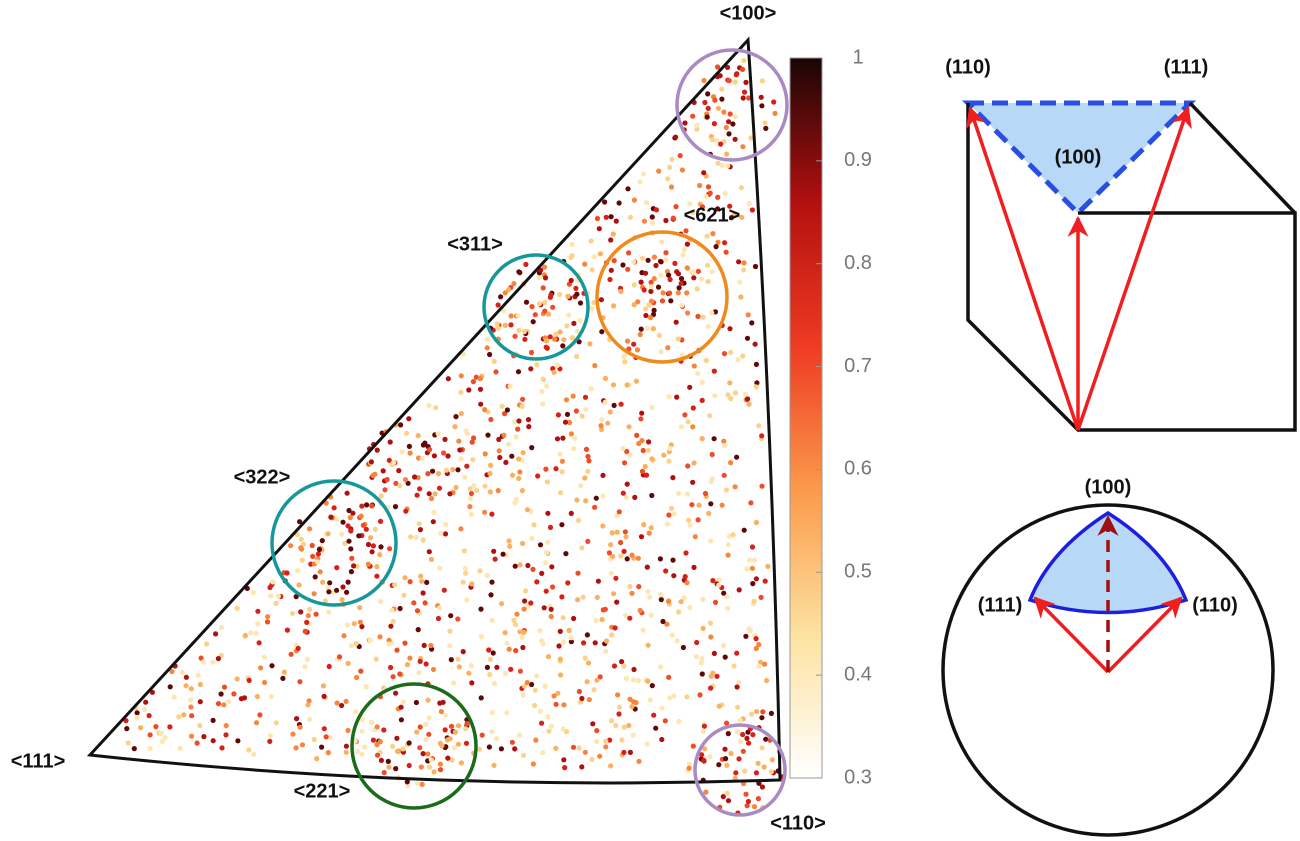 The height and width of the screenshot is (841, 1300). I want to click on tick-label: 0.9, so click(858, 160).